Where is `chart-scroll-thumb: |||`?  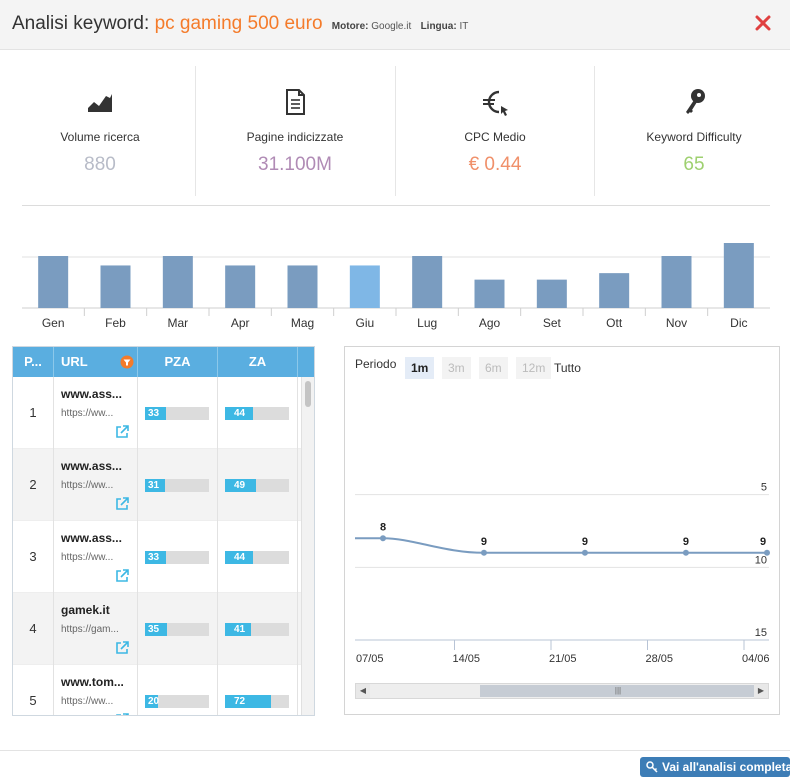 chart-scroll-thumb: ||| is located at coordinates (618, 691).